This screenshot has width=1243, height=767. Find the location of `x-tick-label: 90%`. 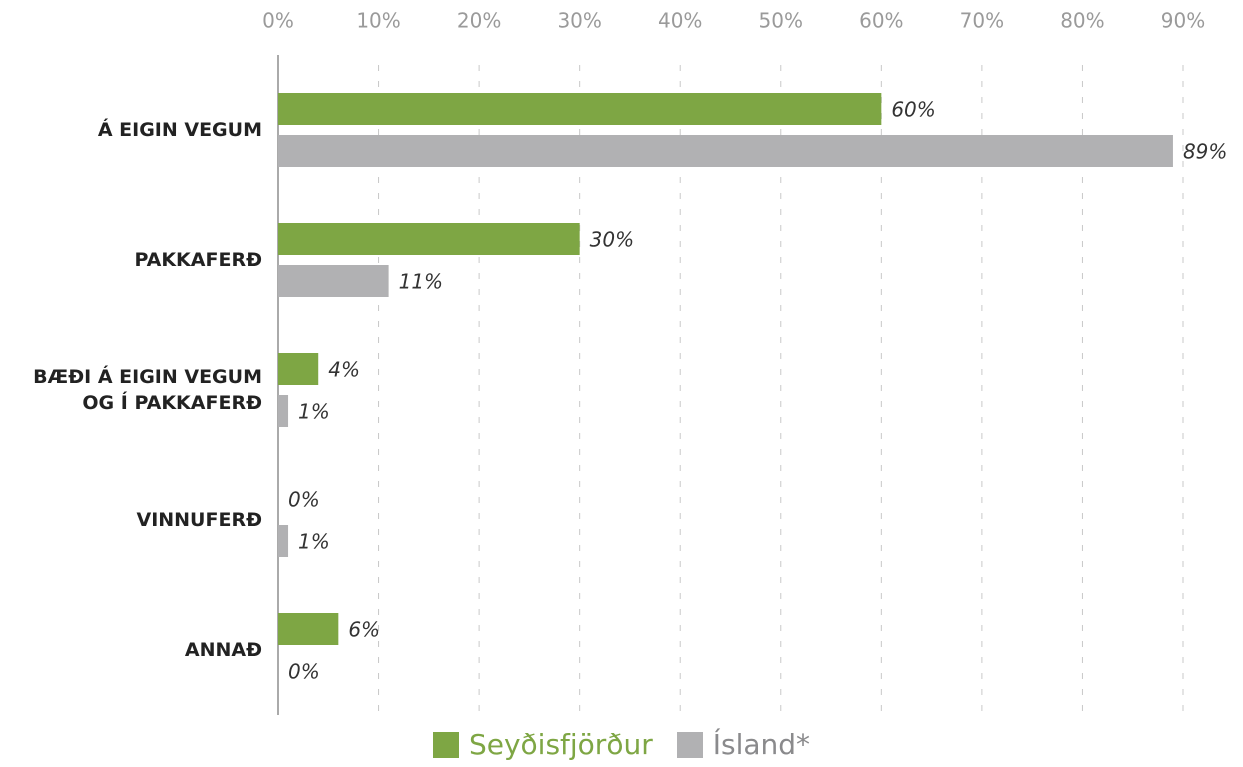

x-tick-label: 90% is located at coordinates (1183, 21).